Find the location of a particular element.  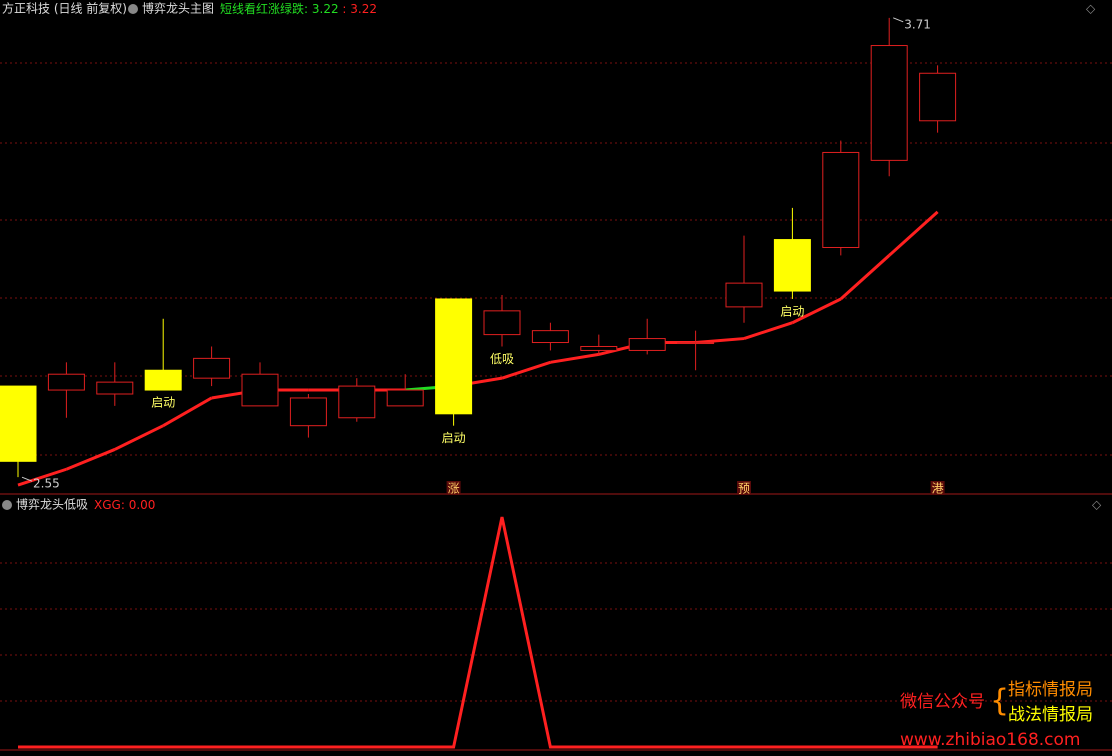

marker: 涨 is located at coordinates (454, 488).